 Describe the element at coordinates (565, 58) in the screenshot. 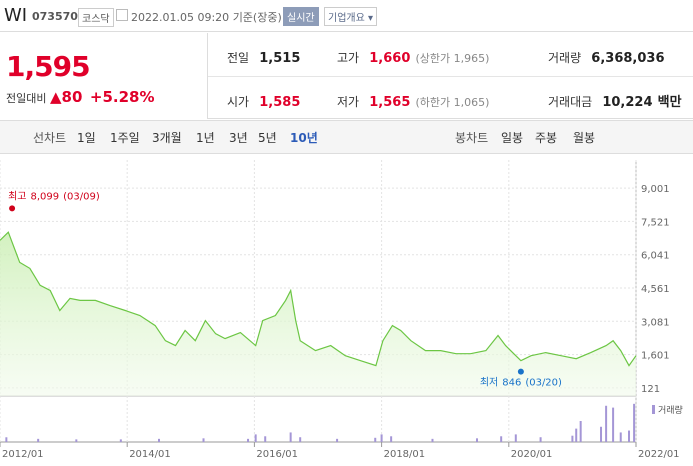

I see `stat-label: 거래량` at that location.